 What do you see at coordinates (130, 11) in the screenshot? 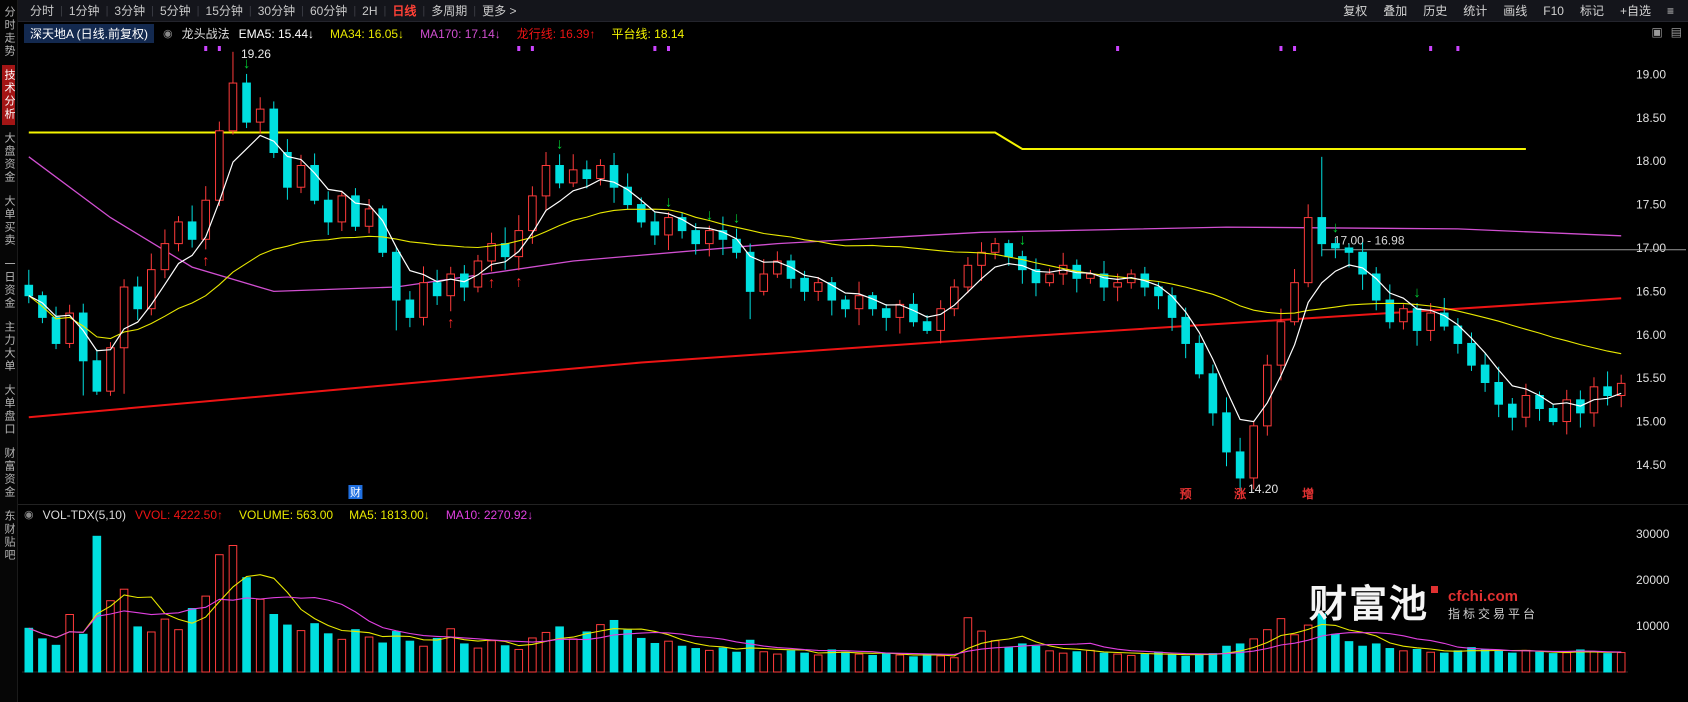
I see `period-tab-3: 3分钟` at bounding box center [130, 11].